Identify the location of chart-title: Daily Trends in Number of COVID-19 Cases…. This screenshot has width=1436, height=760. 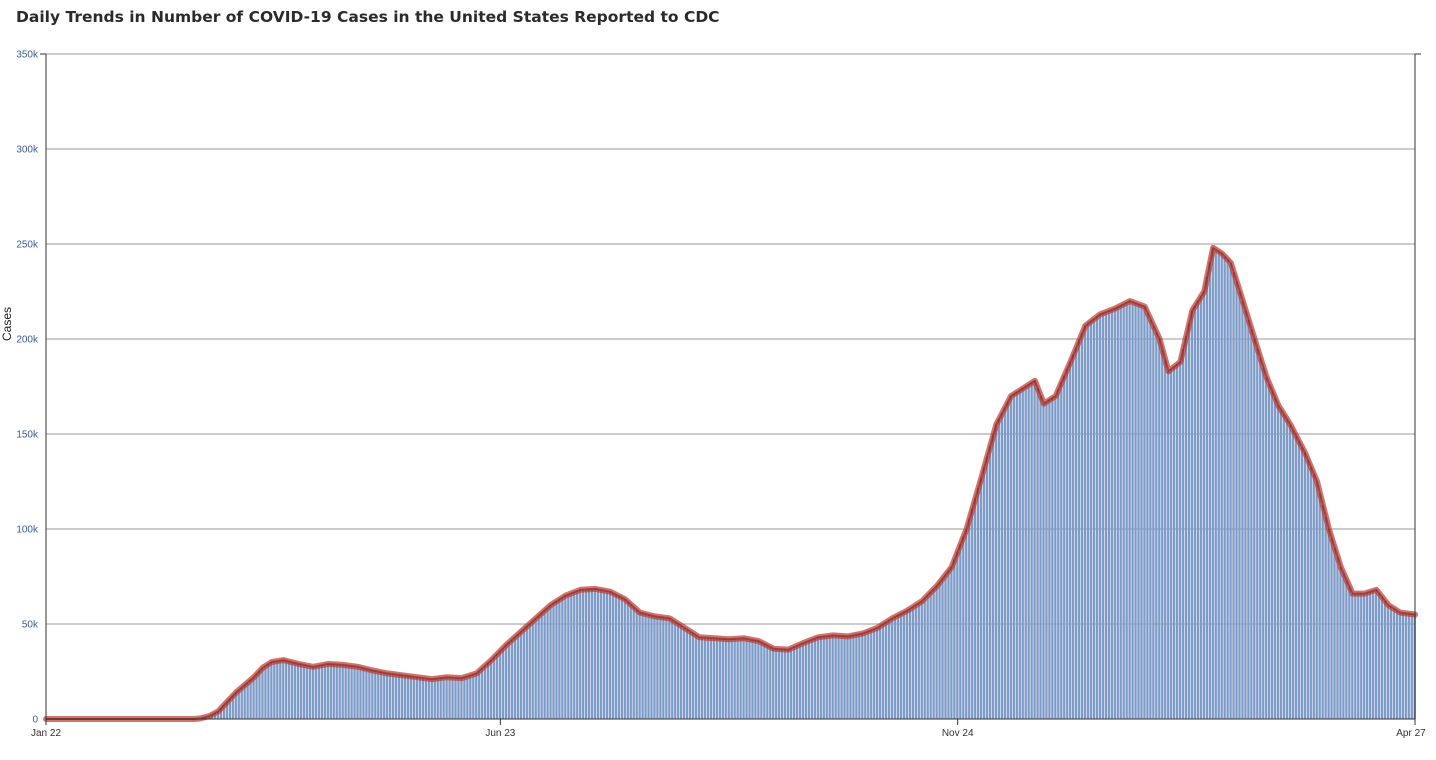
(368, 17).